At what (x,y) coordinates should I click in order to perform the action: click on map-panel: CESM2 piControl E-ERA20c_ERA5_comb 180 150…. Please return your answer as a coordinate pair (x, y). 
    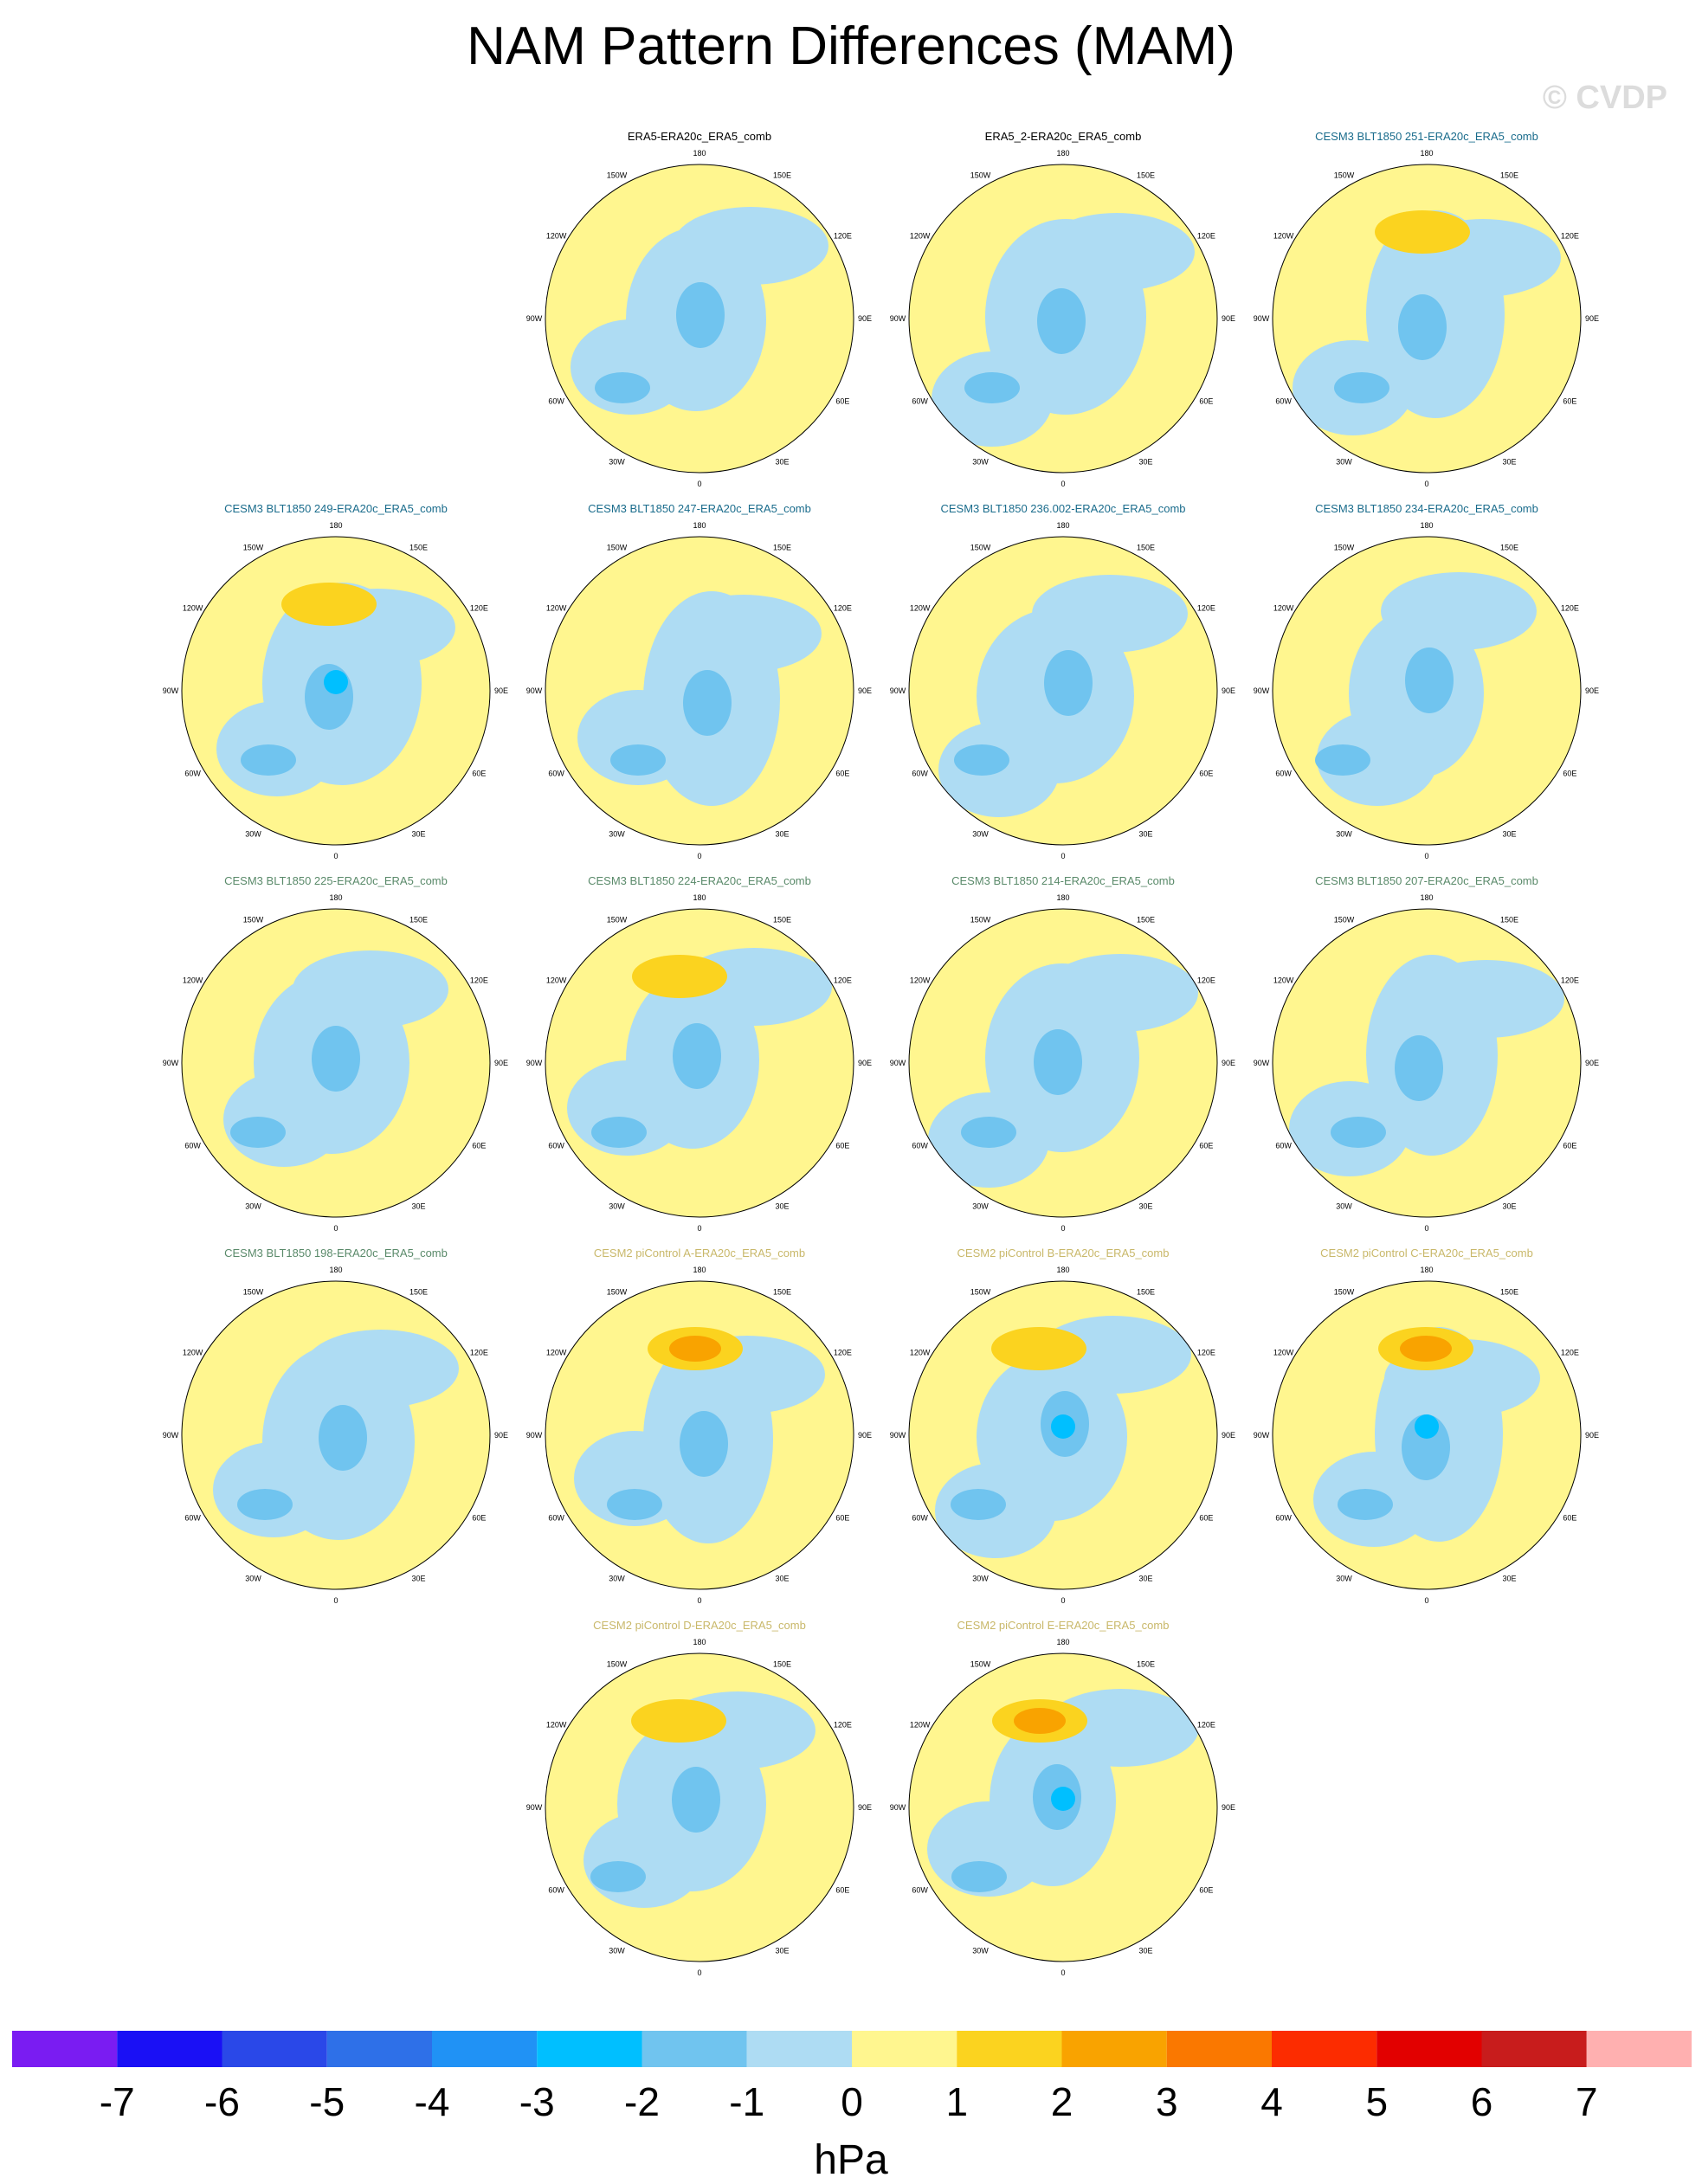
    Looking at the image, I should click on (1063, 1805).